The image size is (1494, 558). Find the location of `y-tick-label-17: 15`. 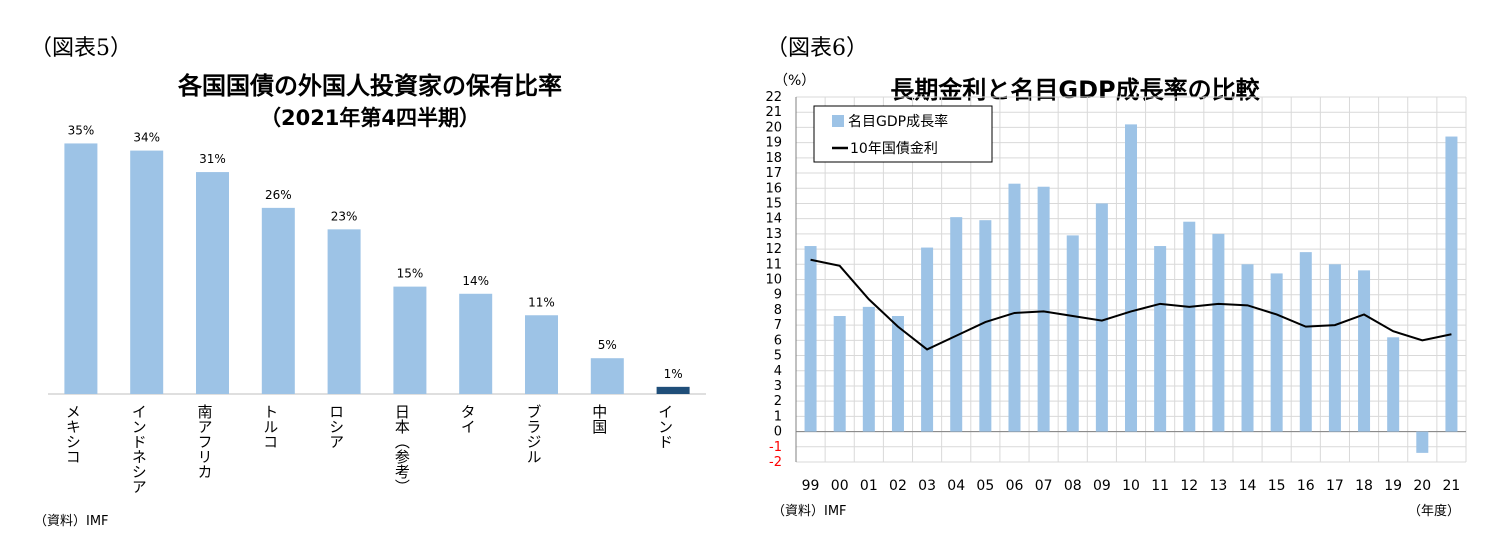

y-tick-label-17: 15 is located at coordinates (773, 203).